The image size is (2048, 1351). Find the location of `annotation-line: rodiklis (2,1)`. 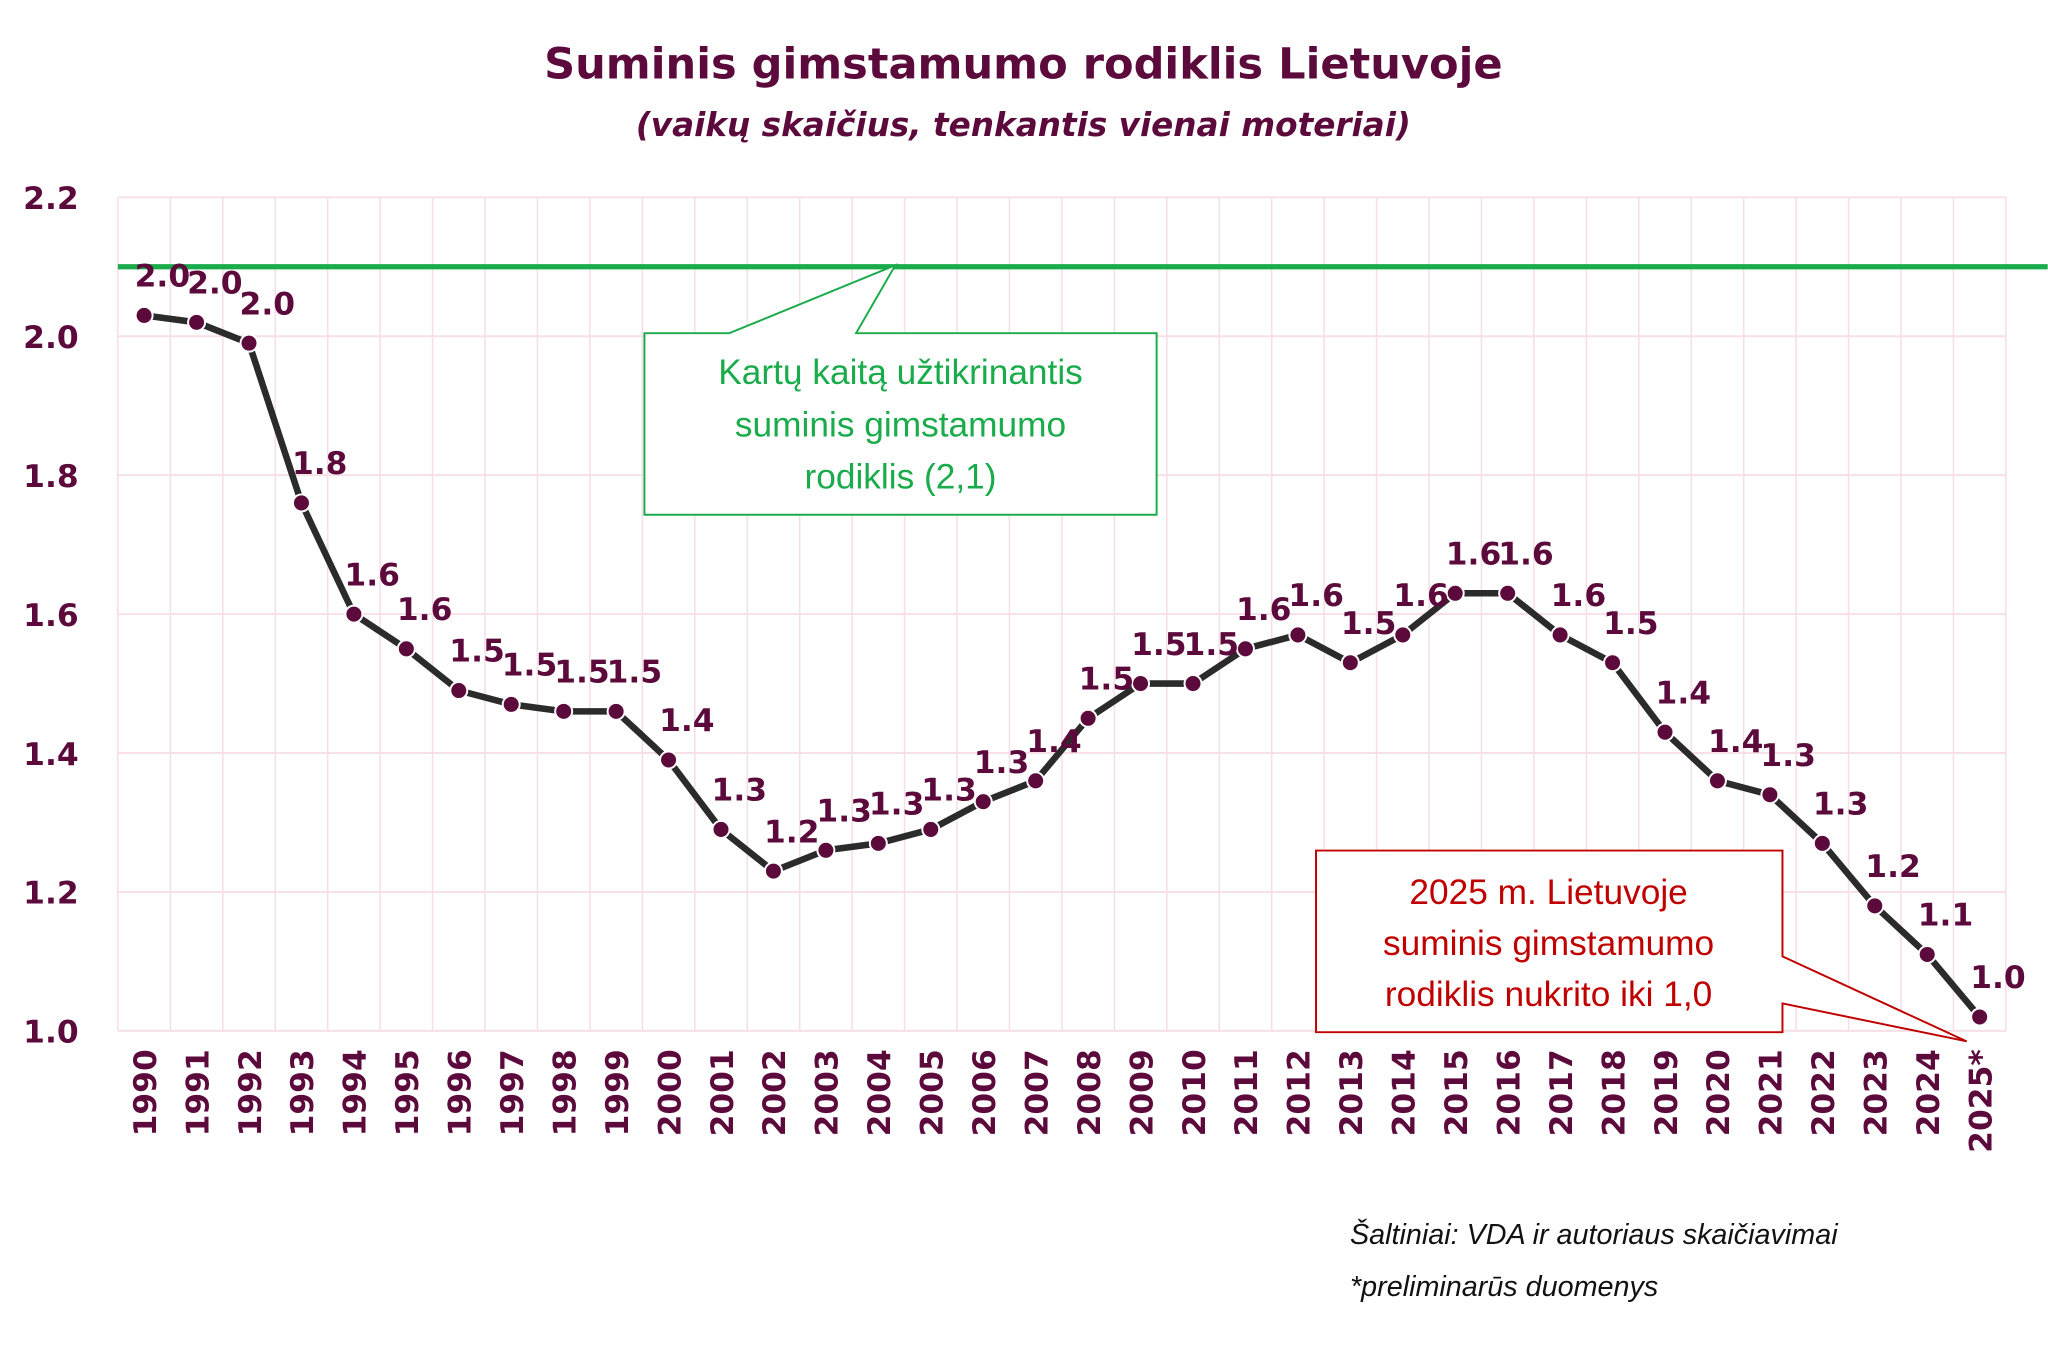

annotation-line: rodiklis (2,1) is located at coordinates (900, 477).